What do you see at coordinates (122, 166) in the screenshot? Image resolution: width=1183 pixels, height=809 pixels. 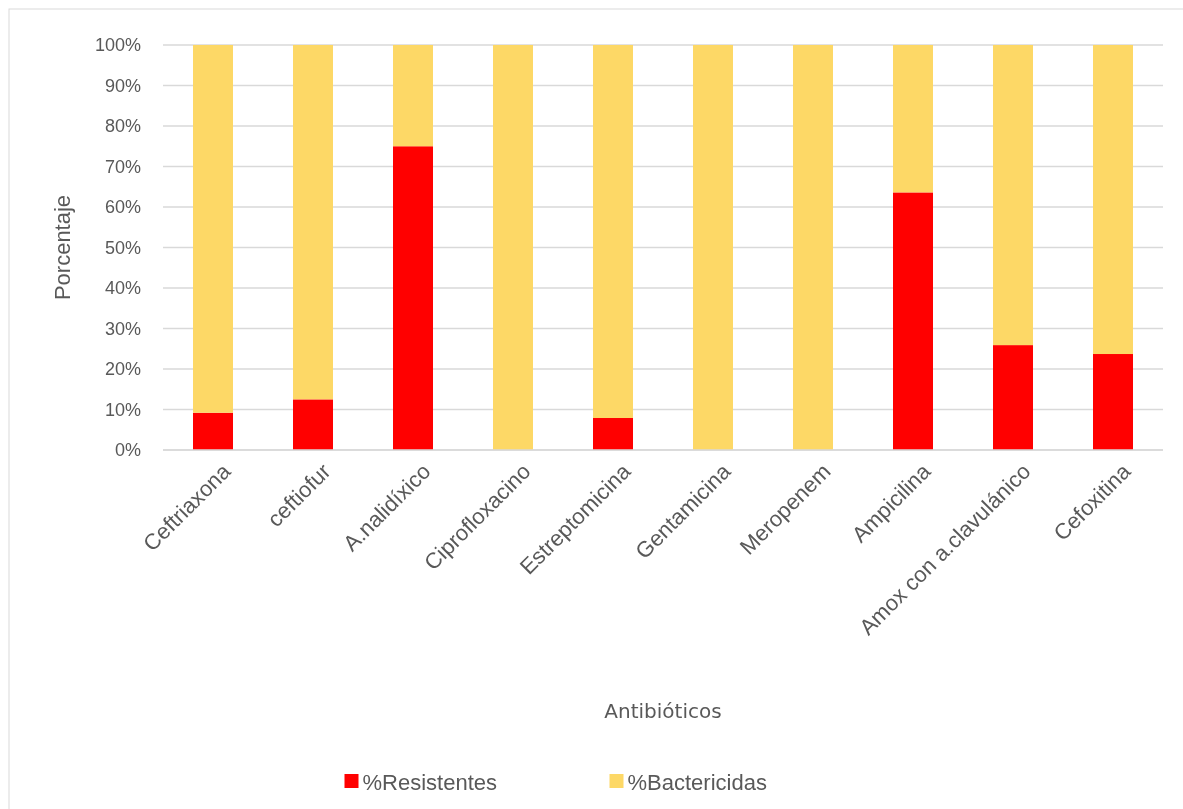 I see `y-tick-label: 70%` at bounding box center [122, 166].